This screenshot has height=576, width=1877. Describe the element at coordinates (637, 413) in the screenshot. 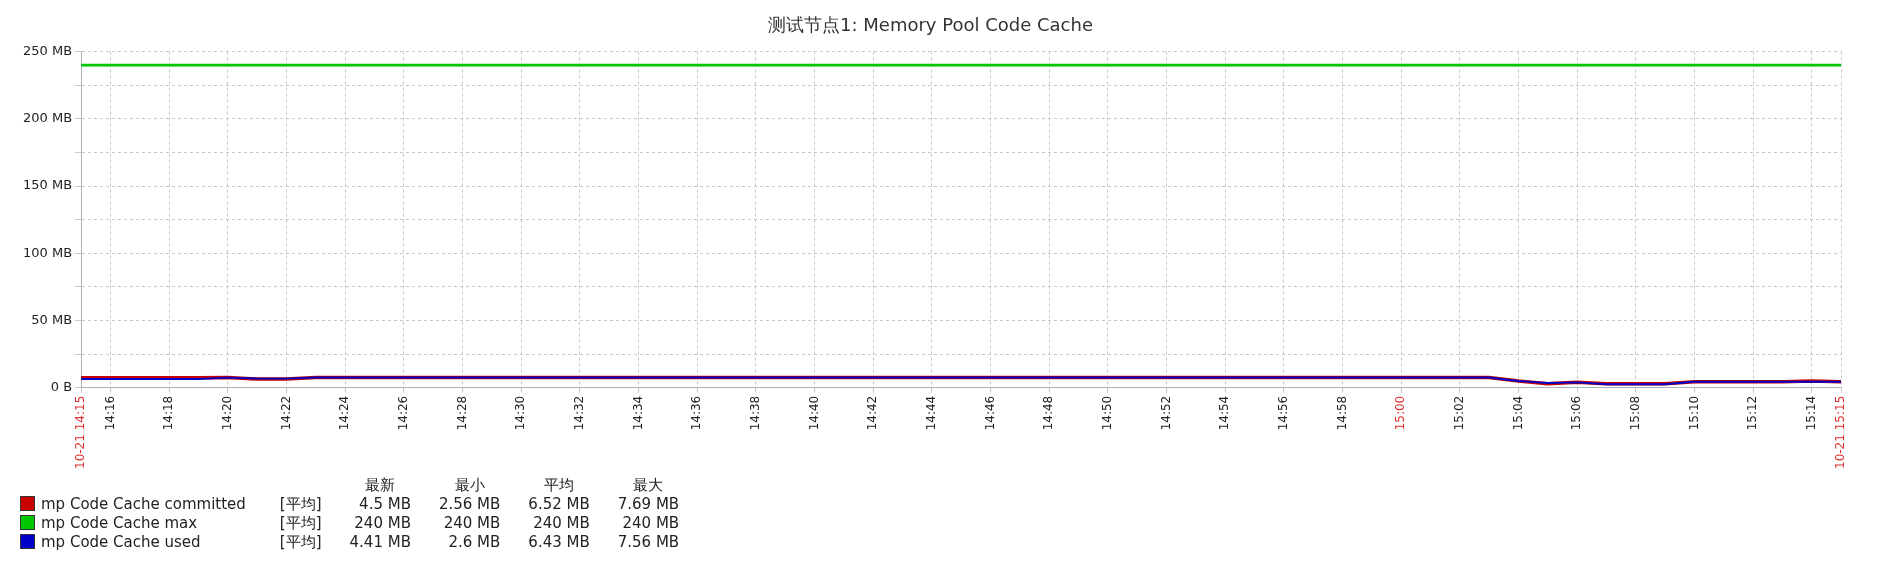

I see `x-tick-label: 14:34` at that location.